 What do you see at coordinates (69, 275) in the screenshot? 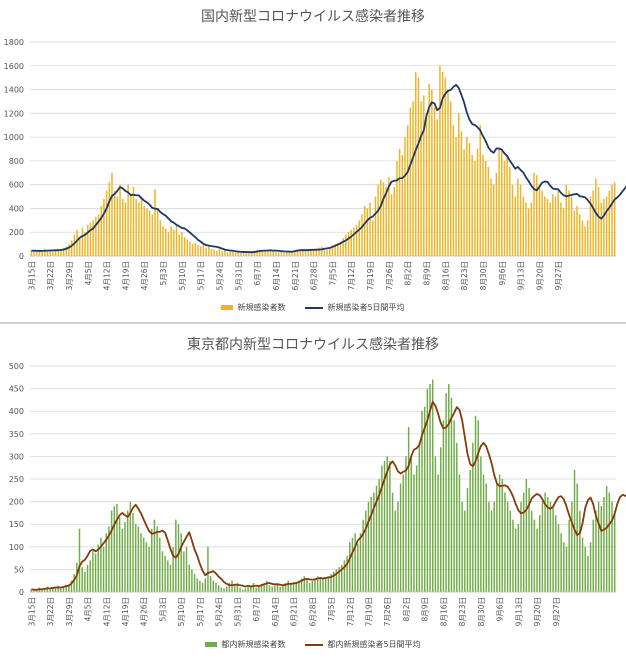
I see `national-x-tick-label: 3月29日` at bounding box center [69, 275].